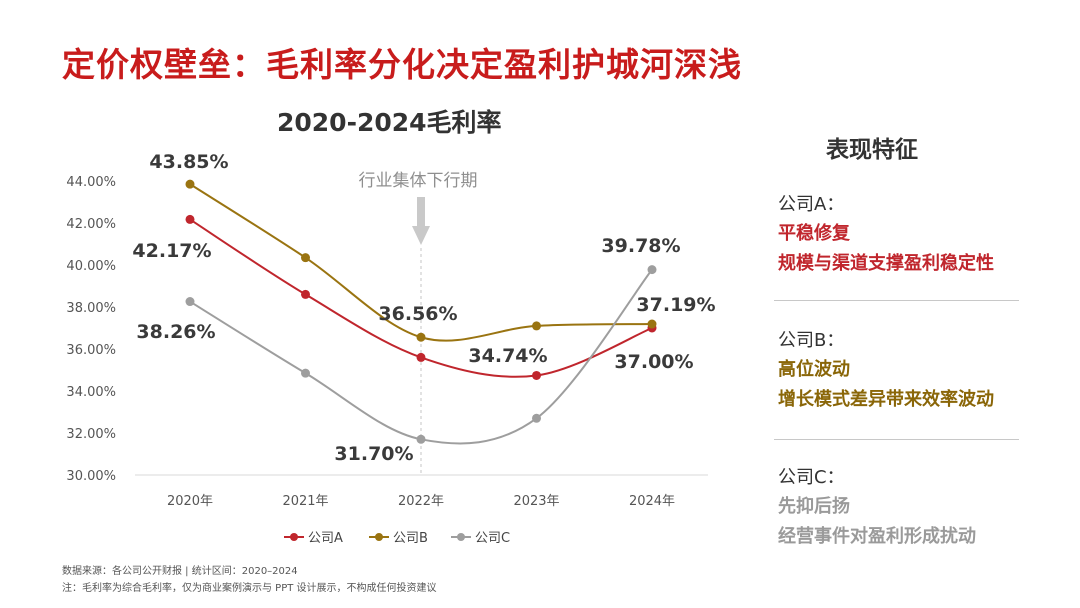 Image resolution: width=1080 pixels, height=608 pixels. Describe the element at coordinates (675, 305) in the screenshot. I see `data-label: 37.19%` at that location.